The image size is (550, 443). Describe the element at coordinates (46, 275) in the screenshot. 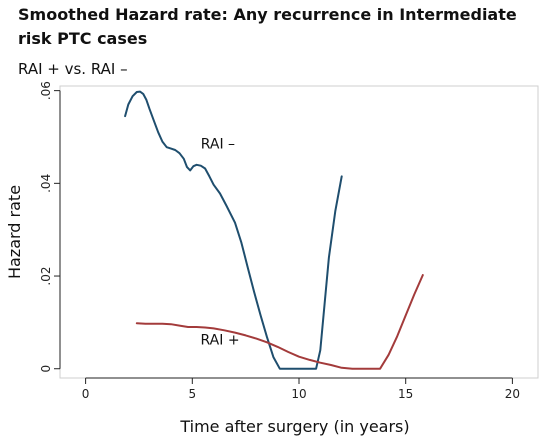

I see `y-tick-label: .02` at that location.